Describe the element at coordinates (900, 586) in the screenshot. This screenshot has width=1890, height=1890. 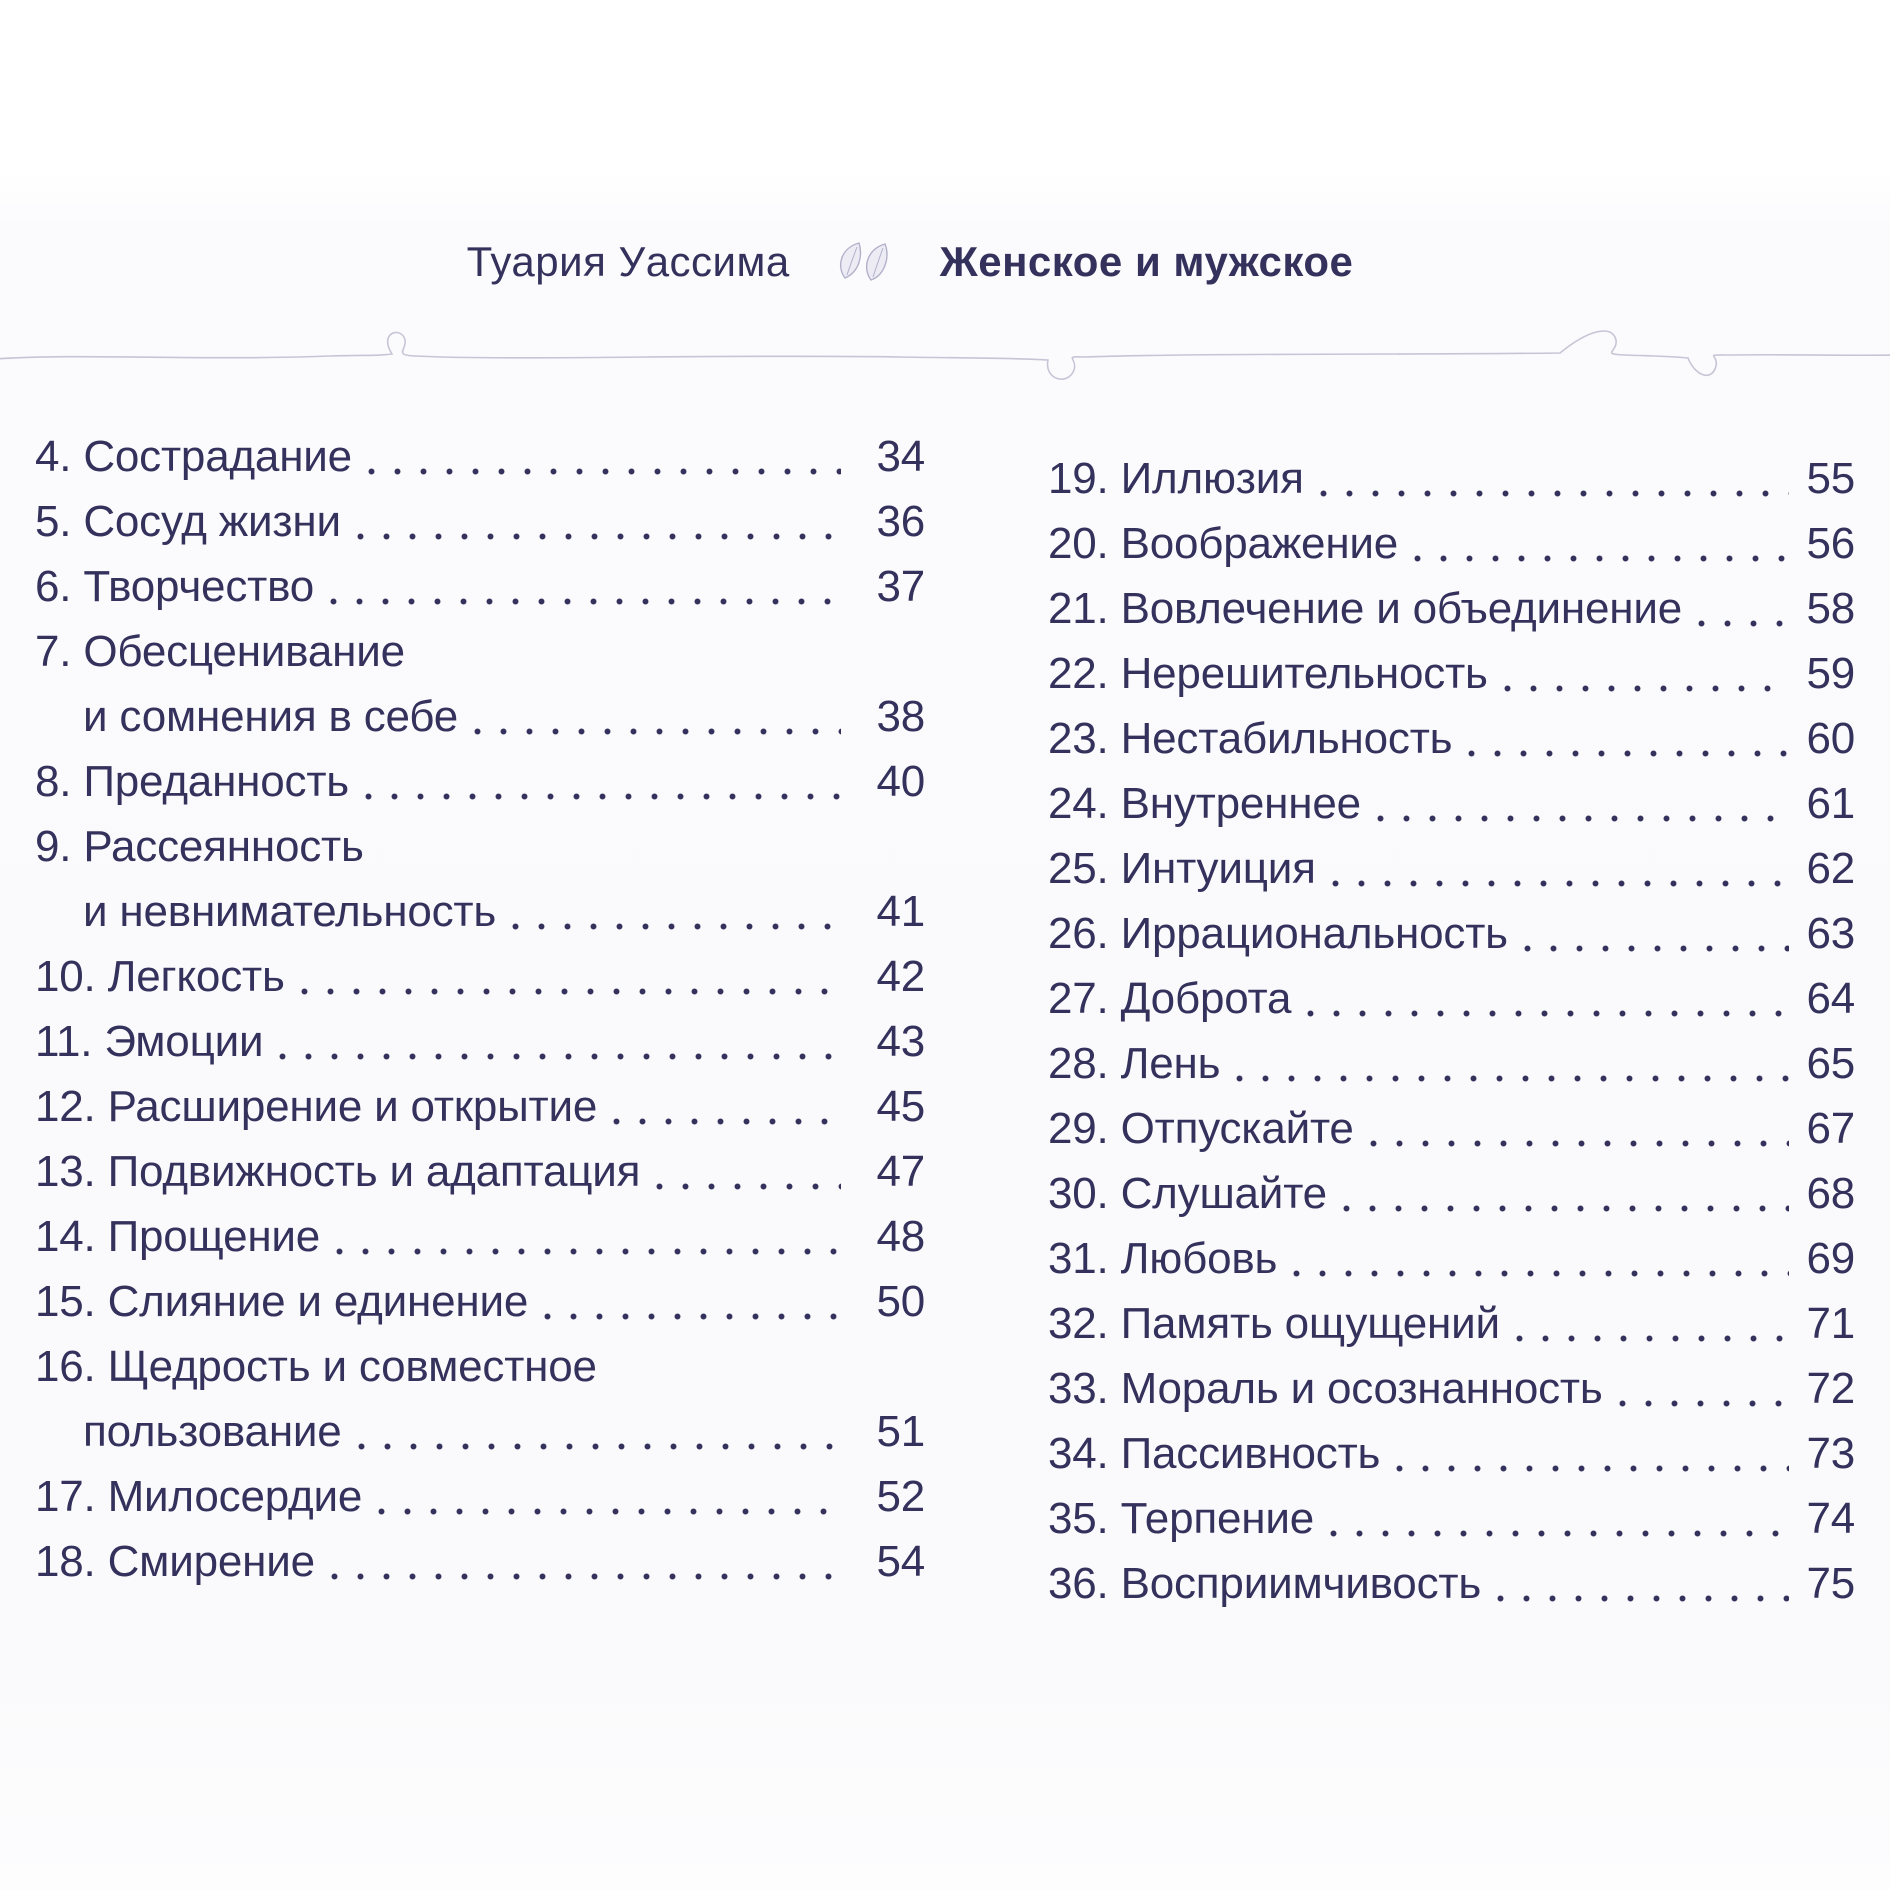
I see `toc-page-number: 37` at that location.